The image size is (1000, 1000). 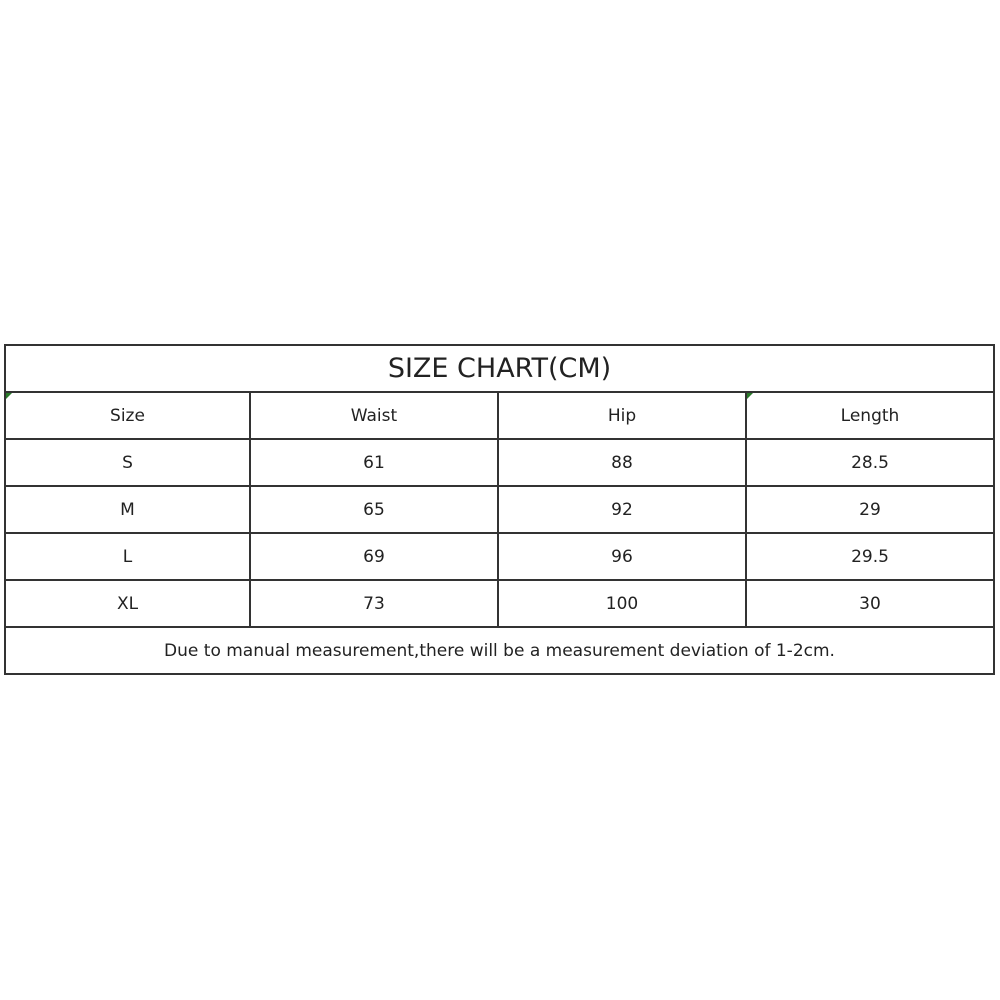 I want to click on cell: 28.5, so click(x=870, y=462).